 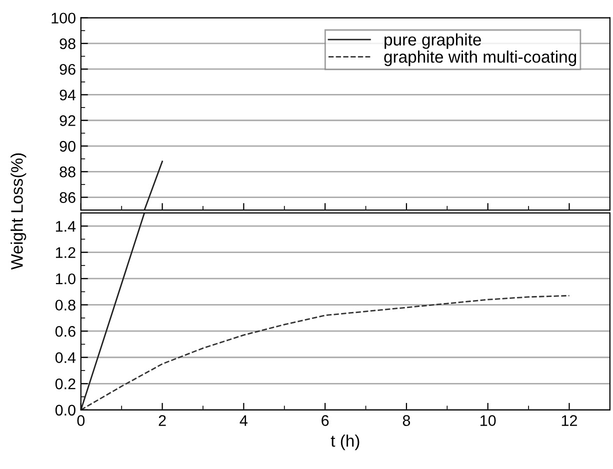 What do you see at coordinates (66, 226) in the screenshot?
I see `y-tick-label: 1.4` at bounding box center [66, 226].